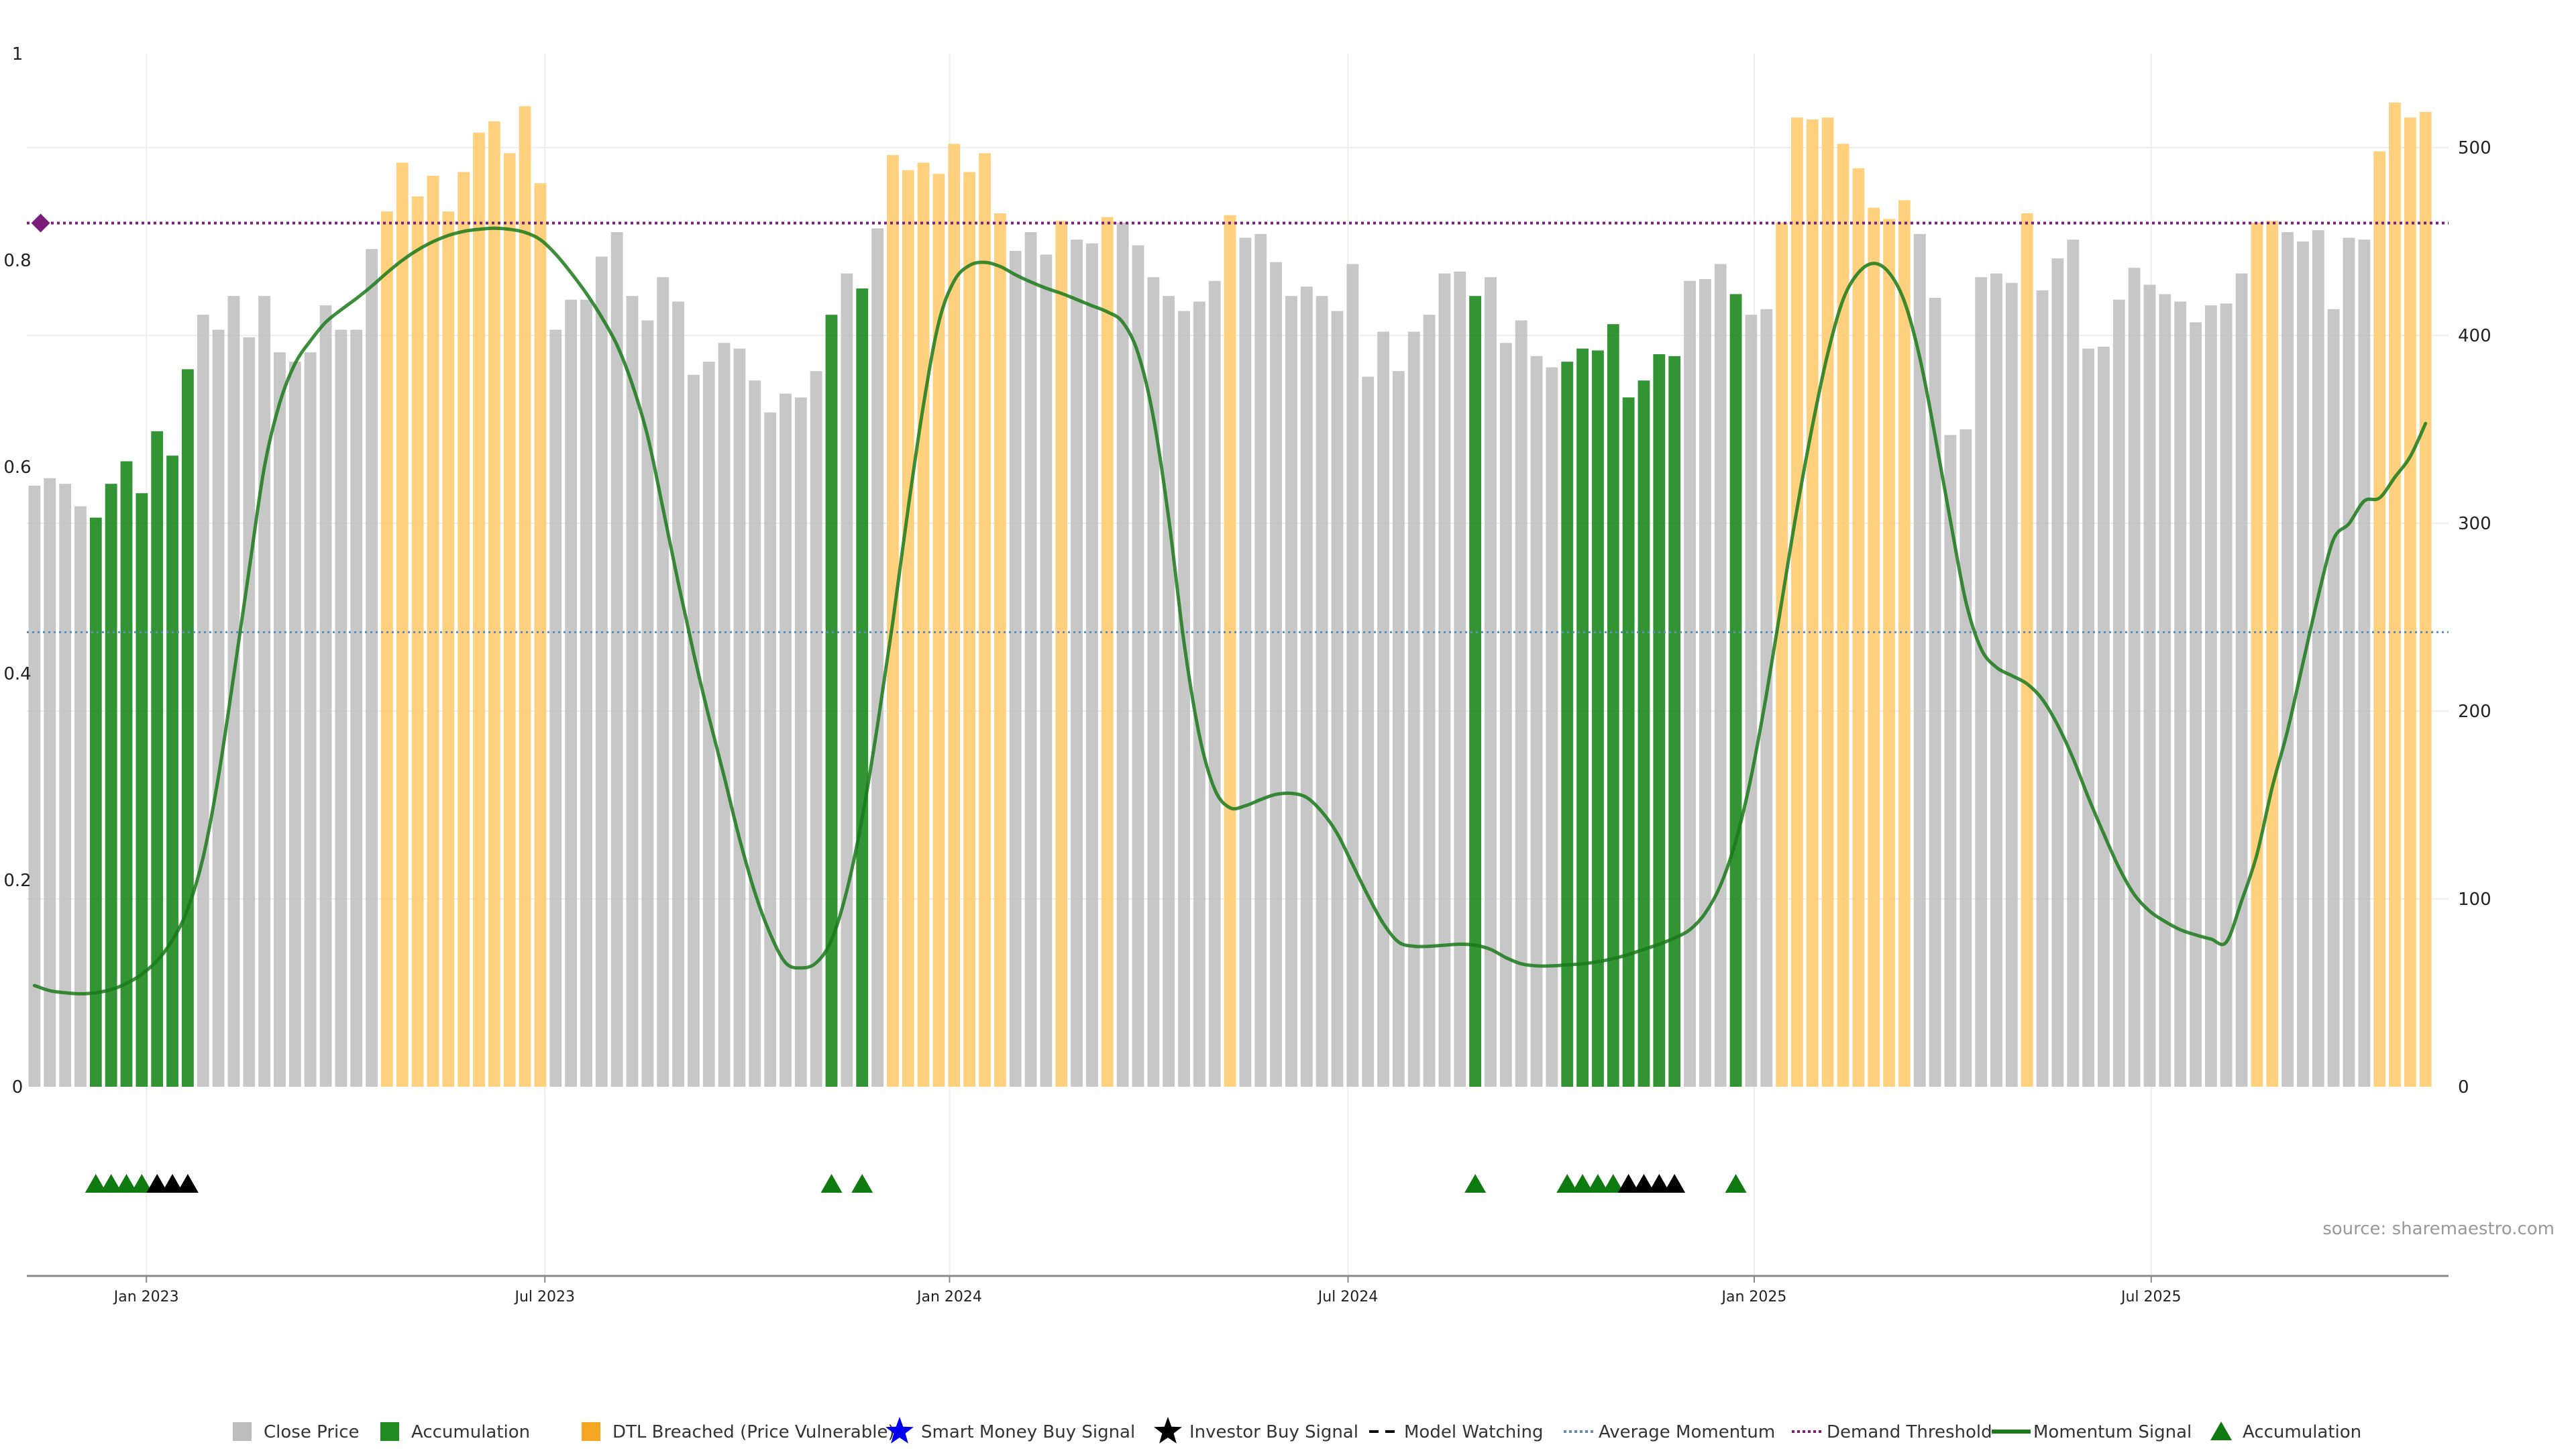  Describe the element at coordinates (1273, 1432) in the screenshot. I see `legend-investor-buy-signal-label: Investor Buy Signal` at that location.